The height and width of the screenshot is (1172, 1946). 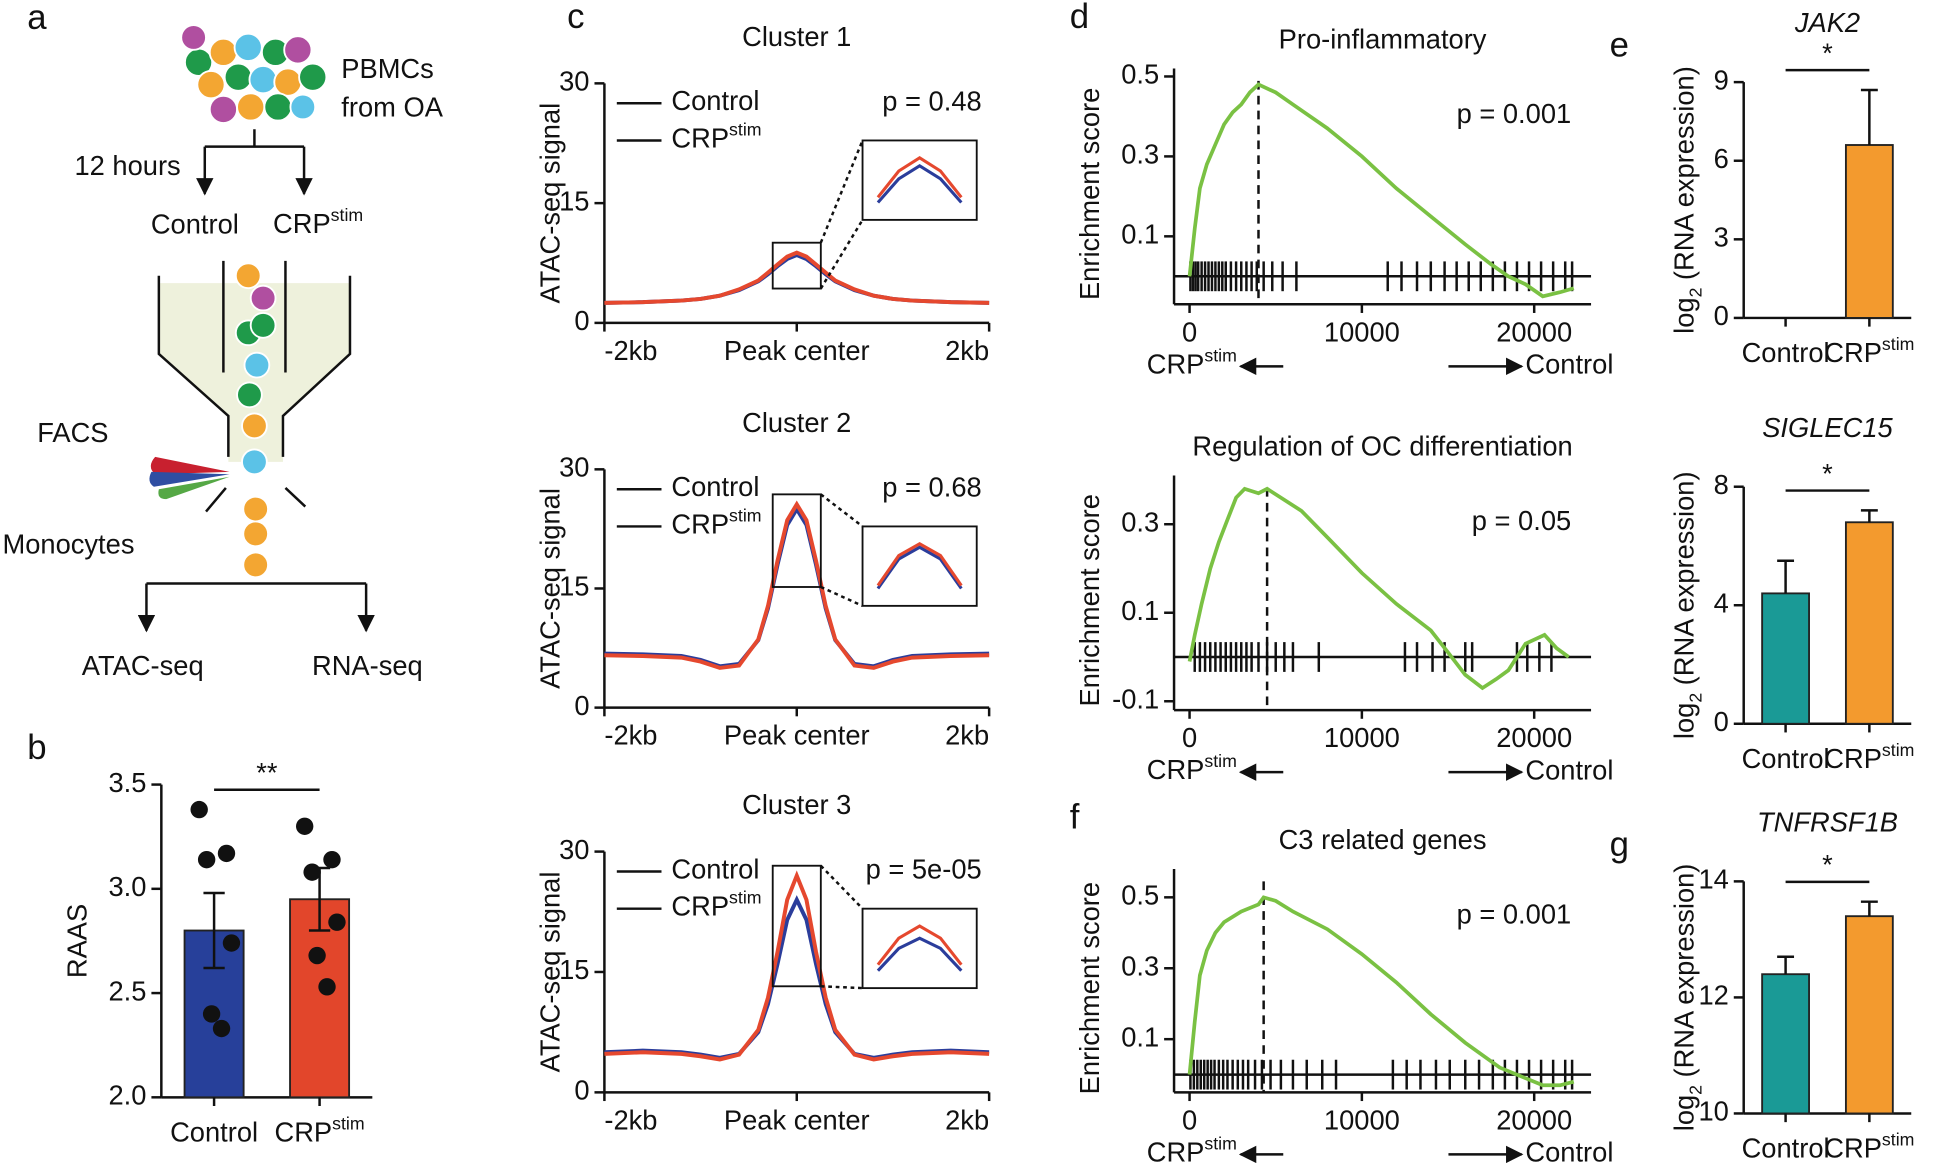 I want to click on y-tick-label: 3, so click(x=1721, y=237).